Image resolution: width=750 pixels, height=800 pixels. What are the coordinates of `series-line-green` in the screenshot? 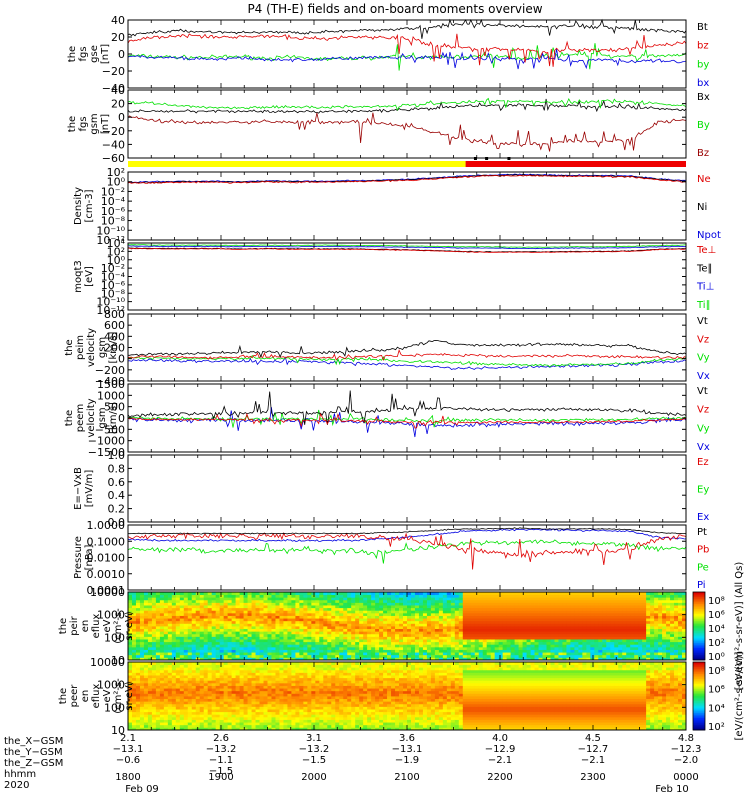 It's located at (407, 361).